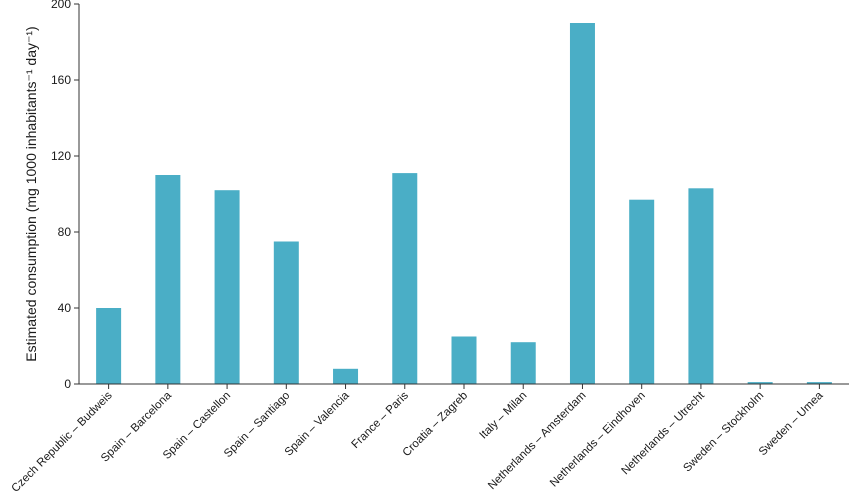 The width and height of the screenshot is (863, 497). I want to click on x-tick-label: Czech Republic – Budweis, so click(62, 441).